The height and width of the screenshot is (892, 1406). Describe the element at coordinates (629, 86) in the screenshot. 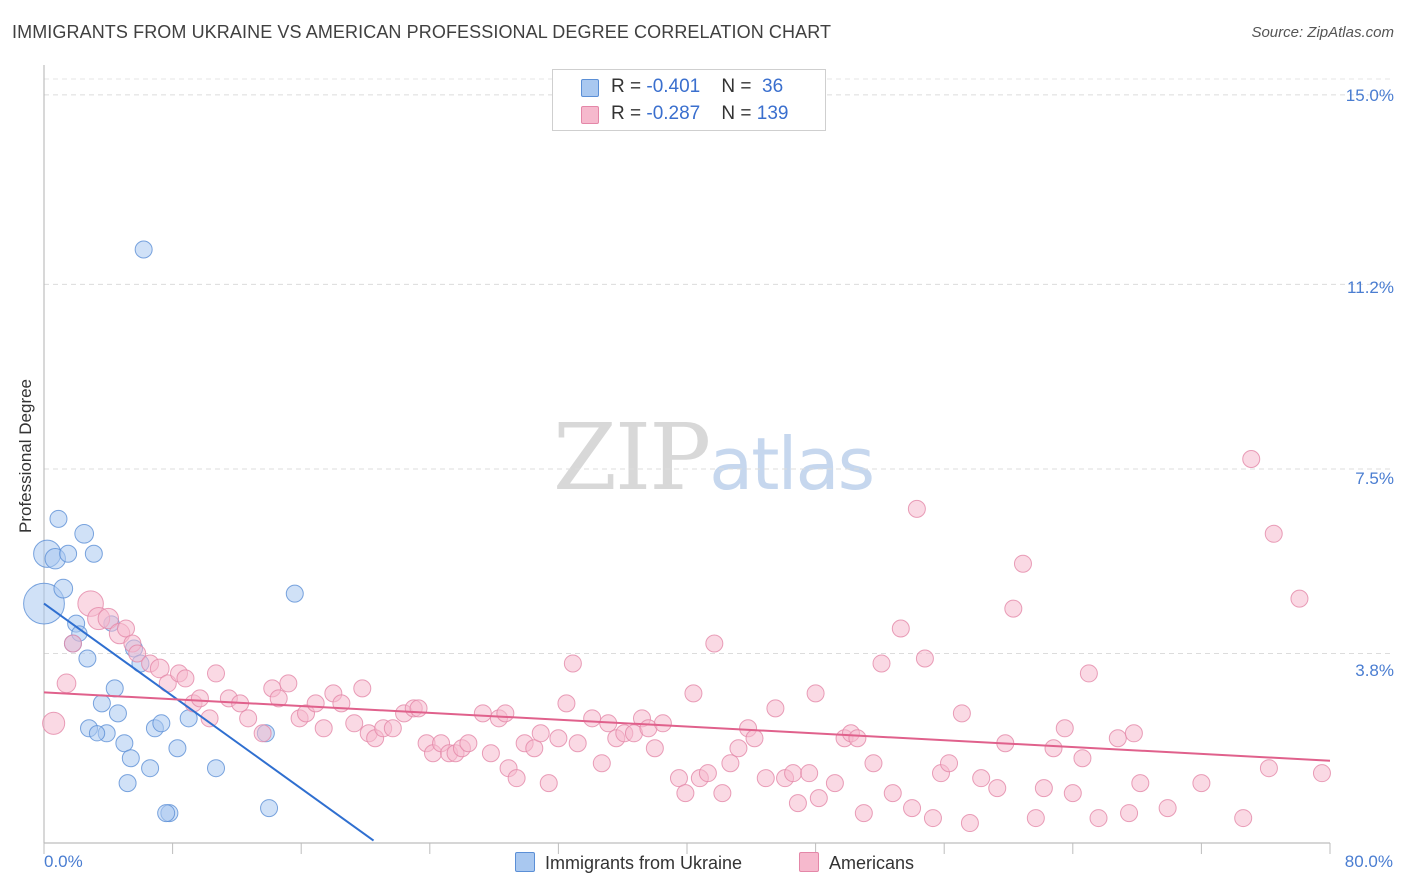

I see `r-label: R =` at that location.